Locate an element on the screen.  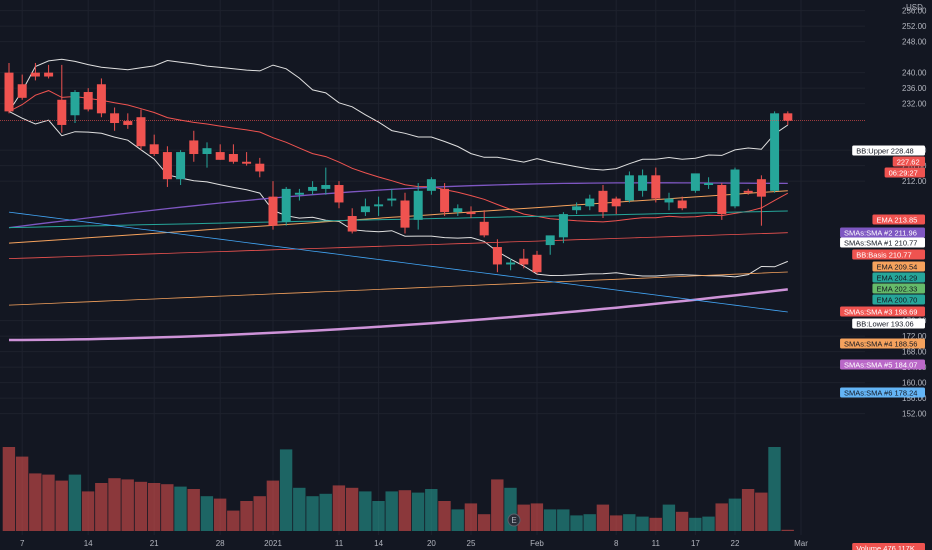
y-tick-label: 168.00 is located at coordinates (914, 352).